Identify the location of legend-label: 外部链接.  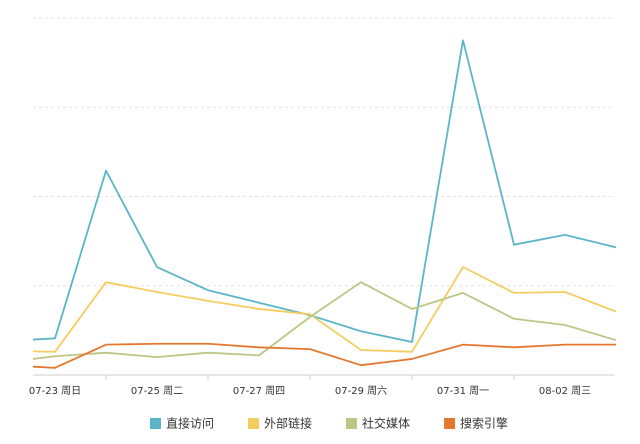
(288, 423).